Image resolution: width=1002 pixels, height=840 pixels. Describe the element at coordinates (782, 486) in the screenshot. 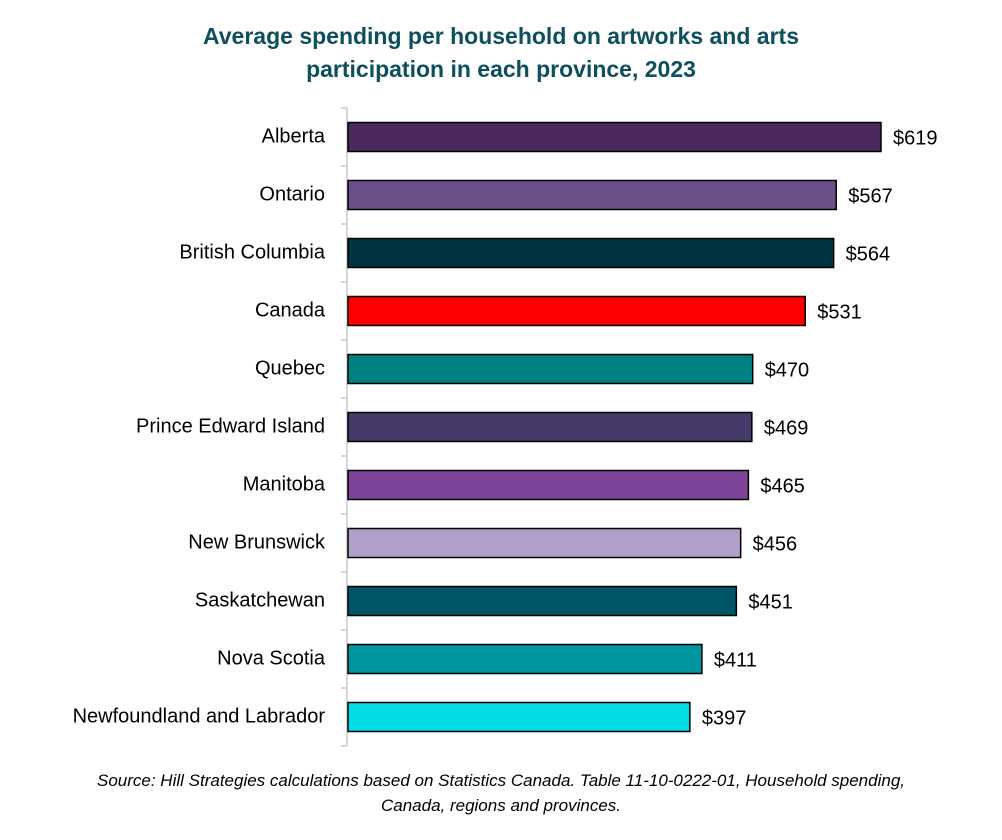

I see `data-label: $465` at that location.